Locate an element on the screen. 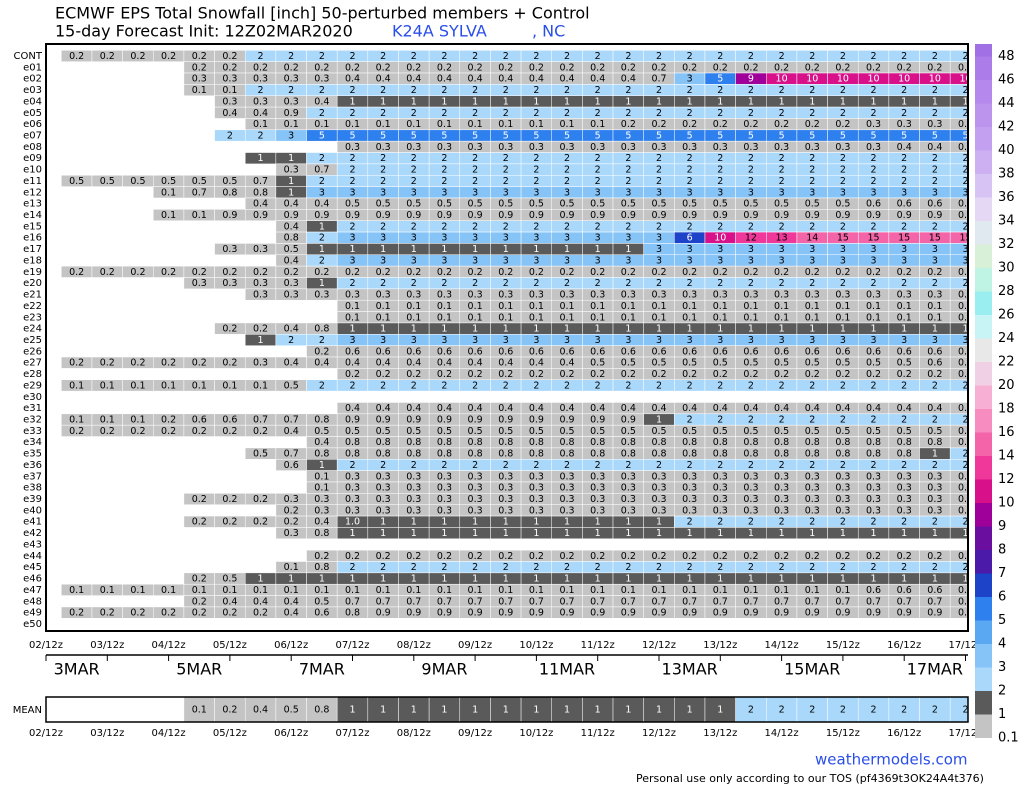  cell-label: 10 is located at coordinates (935, 79).